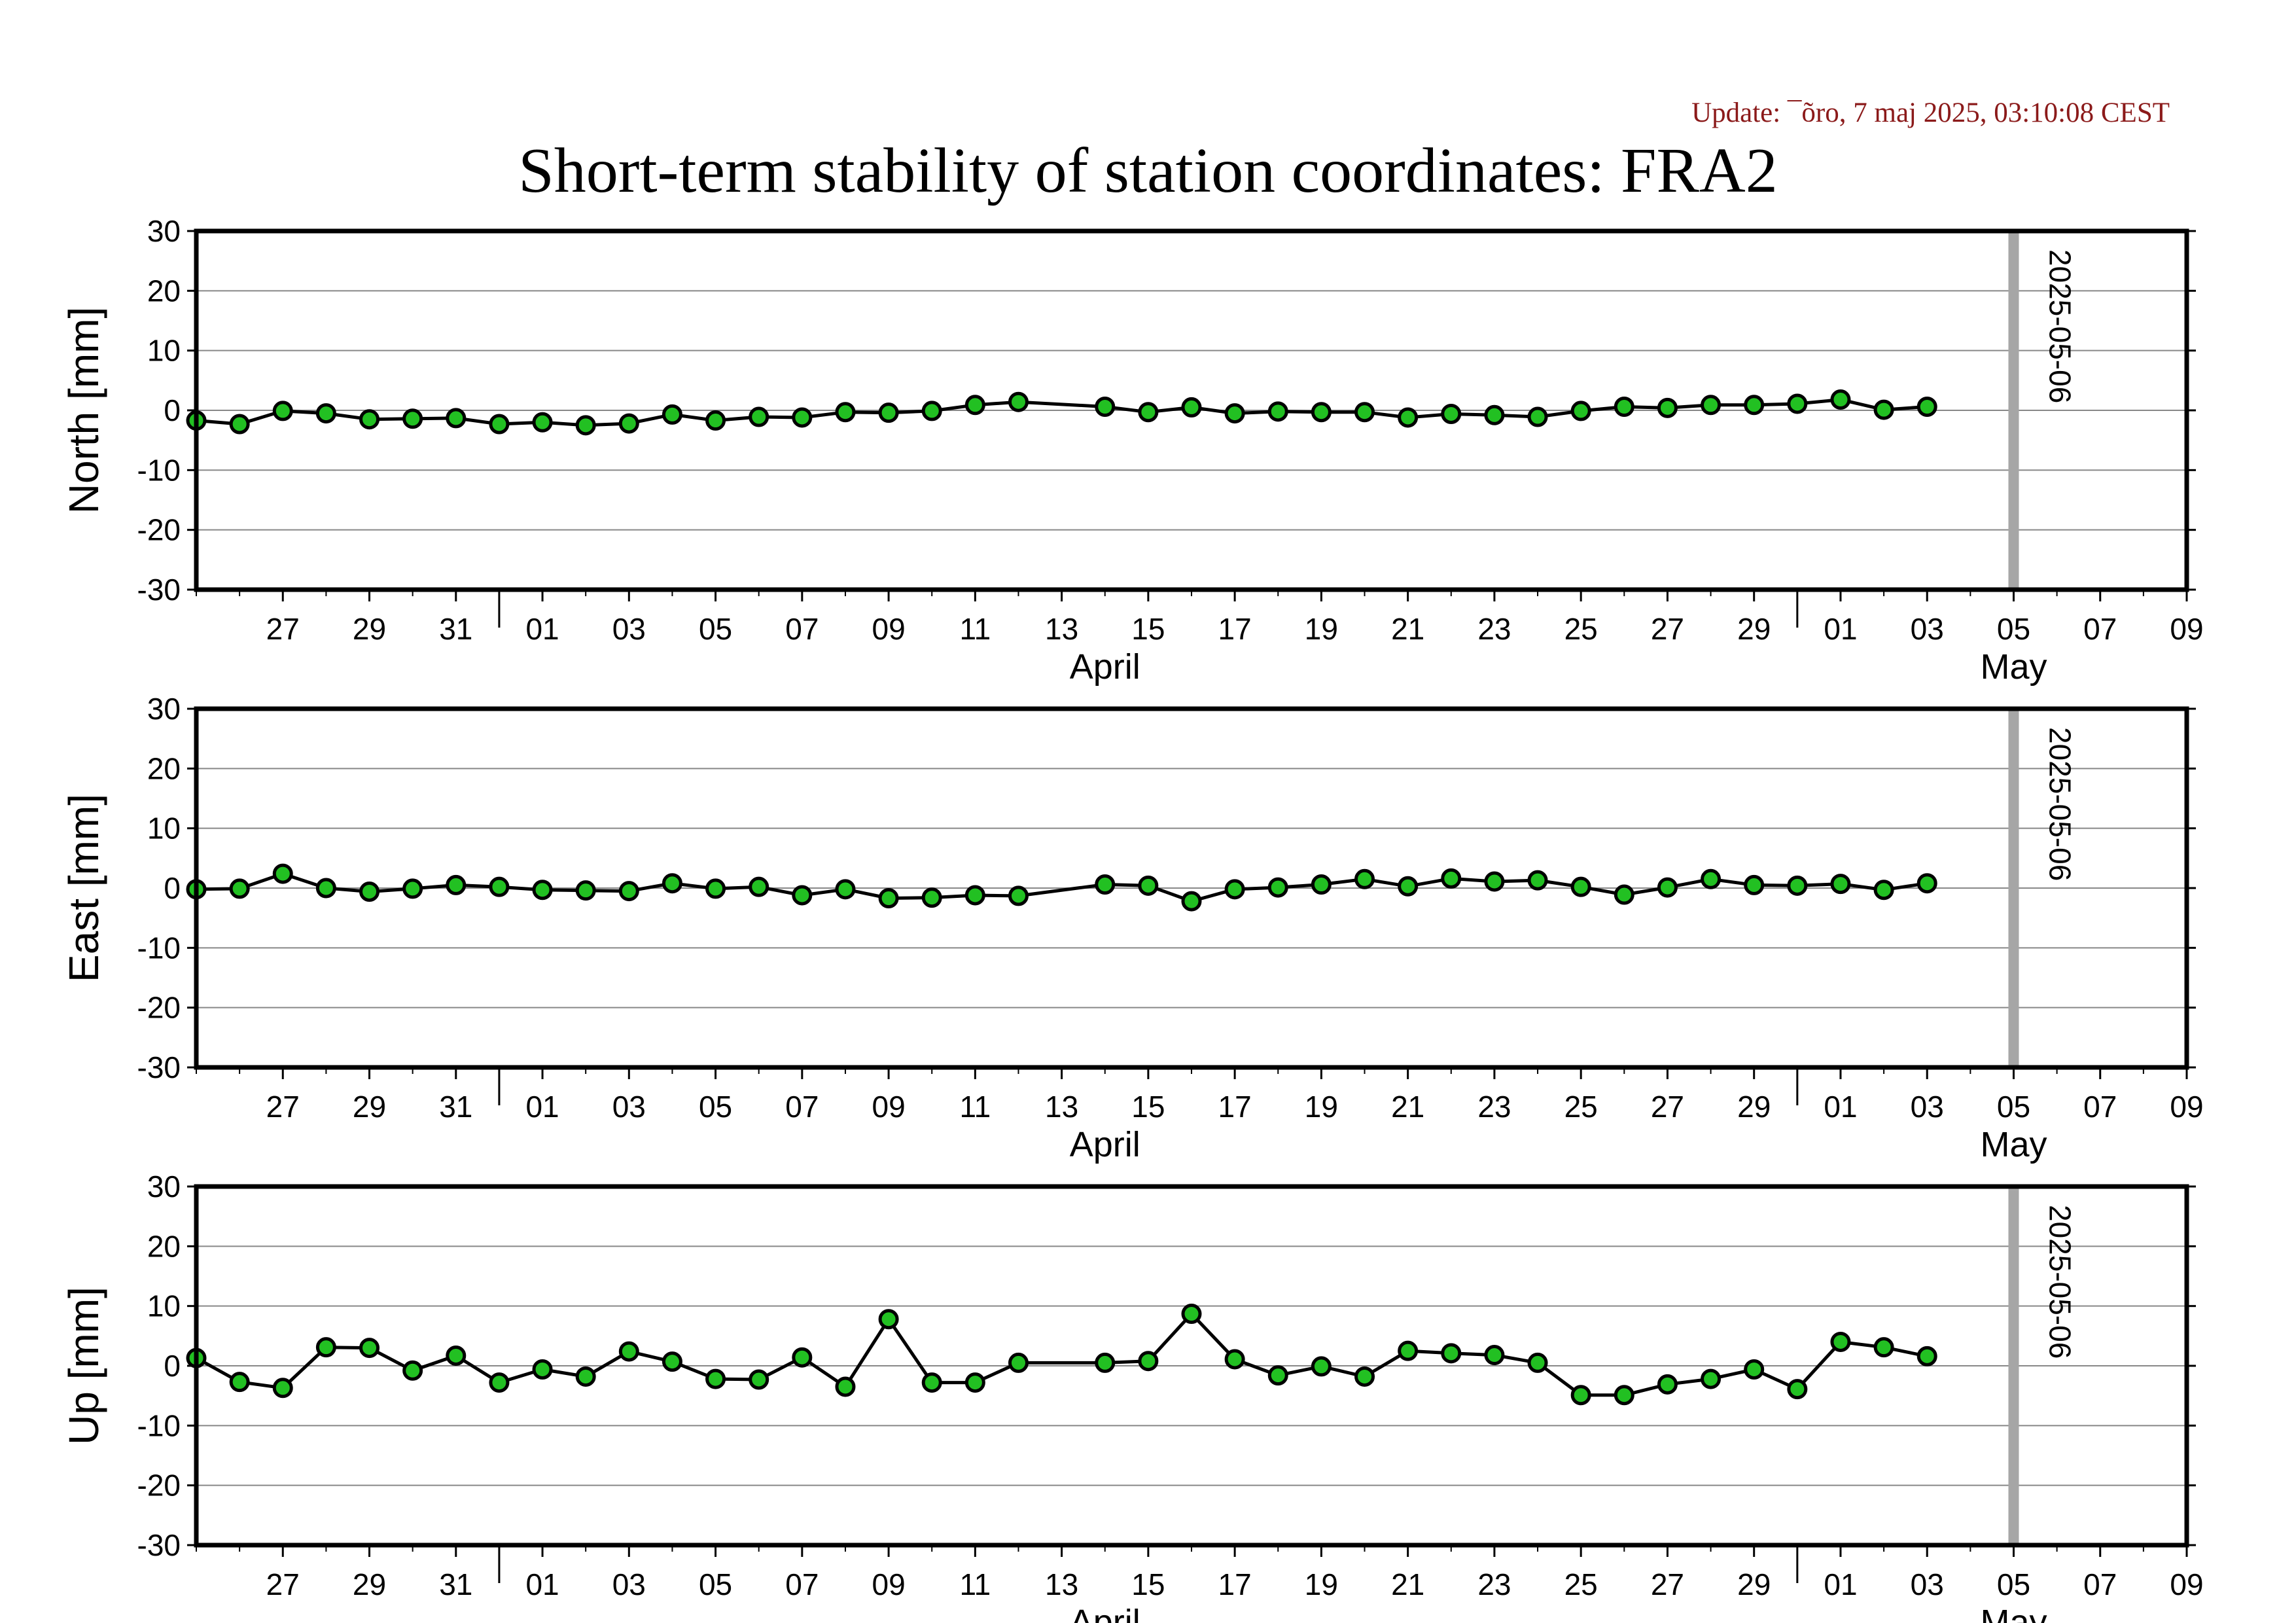 This screenshot has height=1623, width=2296. Describe the element at coordinates (1322, 629) in the screenshot. I see `x-tick-label: 19` at that location.